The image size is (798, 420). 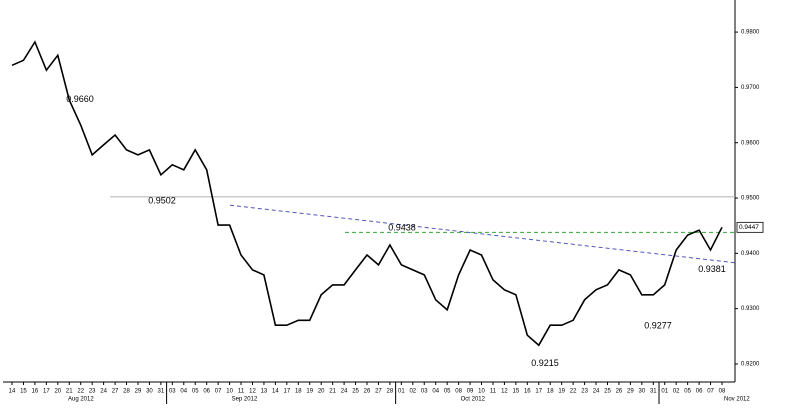 What do you see at coordinates (473, 400) in the screenshot?
I see `month-label: Oct 2012` at bounding box center [473, 400].